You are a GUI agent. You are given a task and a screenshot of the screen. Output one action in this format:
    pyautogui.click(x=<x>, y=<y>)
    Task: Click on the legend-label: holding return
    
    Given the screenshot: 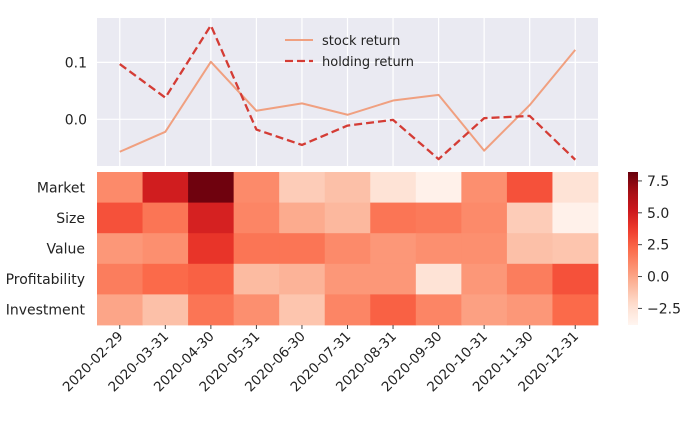 What is the action you would take?
    pyautogui.click(x=368, y=62)
    